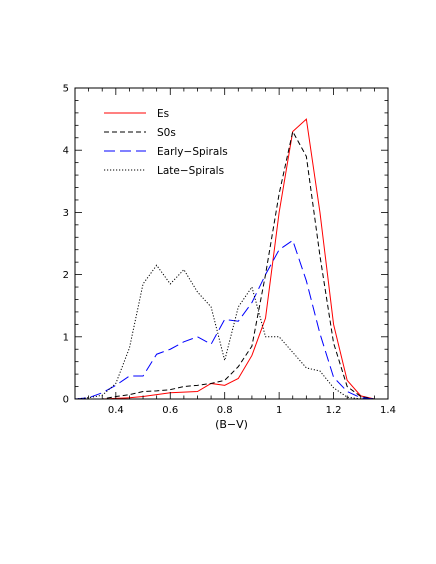 This screenshot has height=564, width=436. Describe the element at coordinates (279, 410) in the screenshot. I see `x-tick-label: 1` at that location.